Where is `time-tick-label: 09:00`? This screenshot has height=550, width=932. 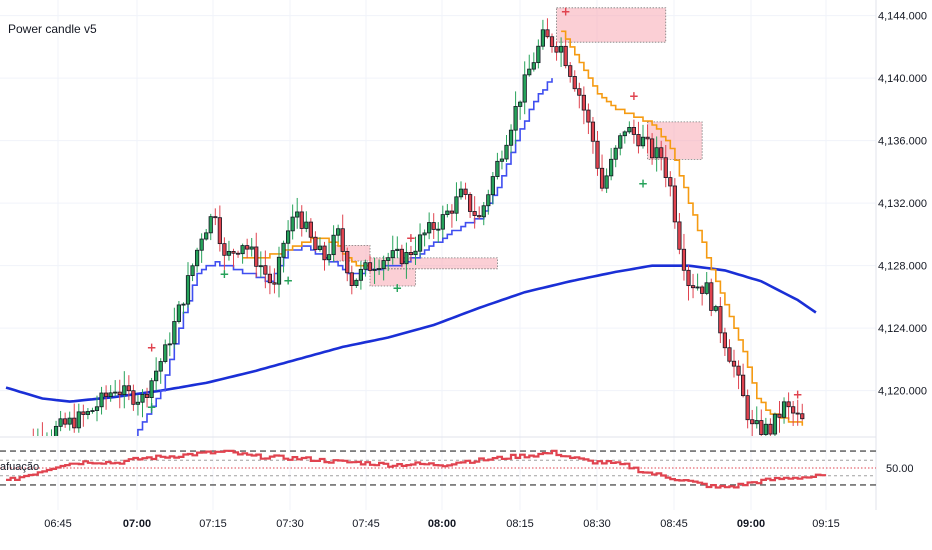 time-tick-label: 09:00 is located at coordinates (751, 524).